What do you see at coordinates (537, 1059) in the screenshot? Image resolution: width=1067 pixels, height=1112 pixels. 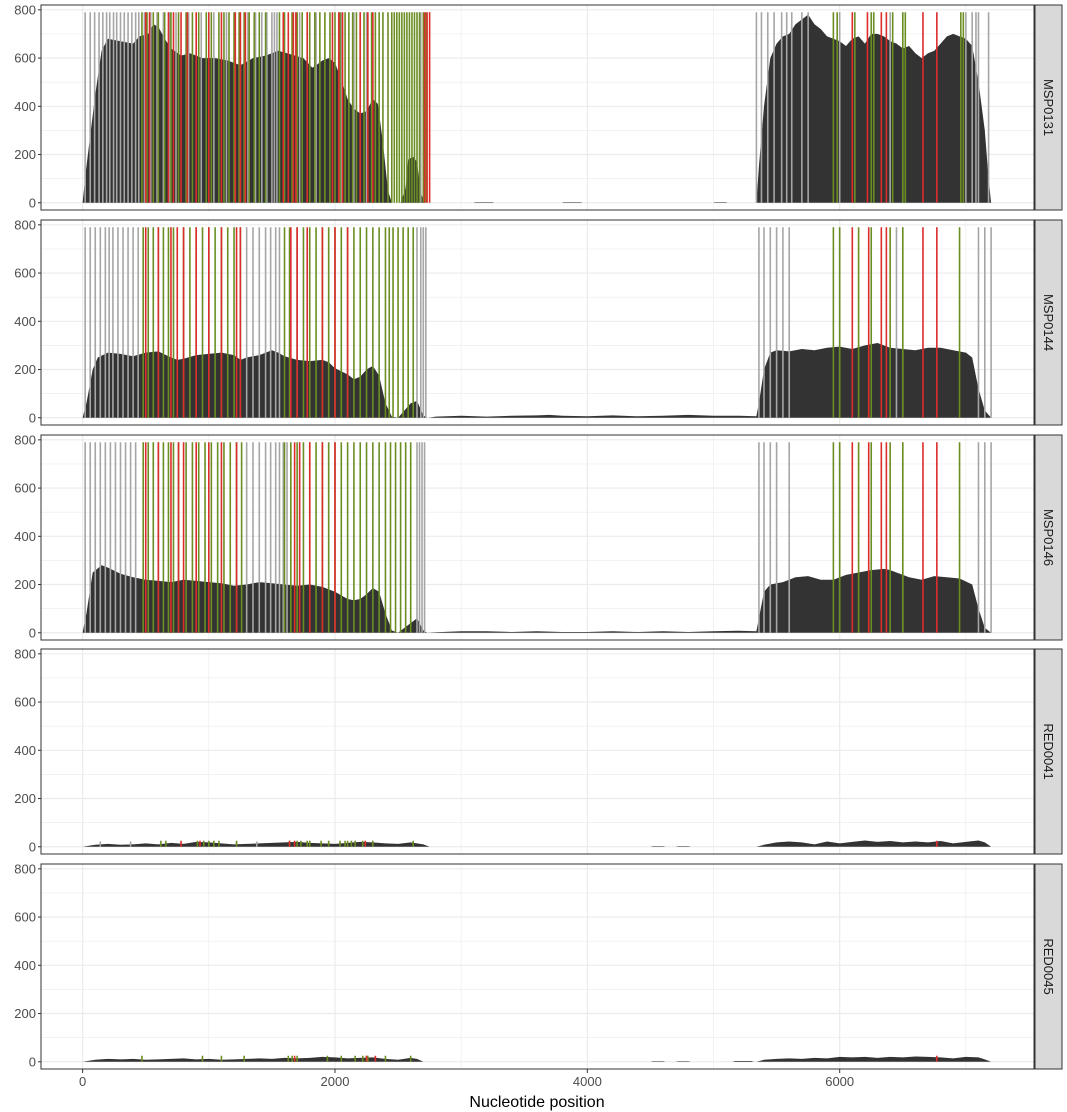 I see `coverage-area` at bounding box center [537, 1059].